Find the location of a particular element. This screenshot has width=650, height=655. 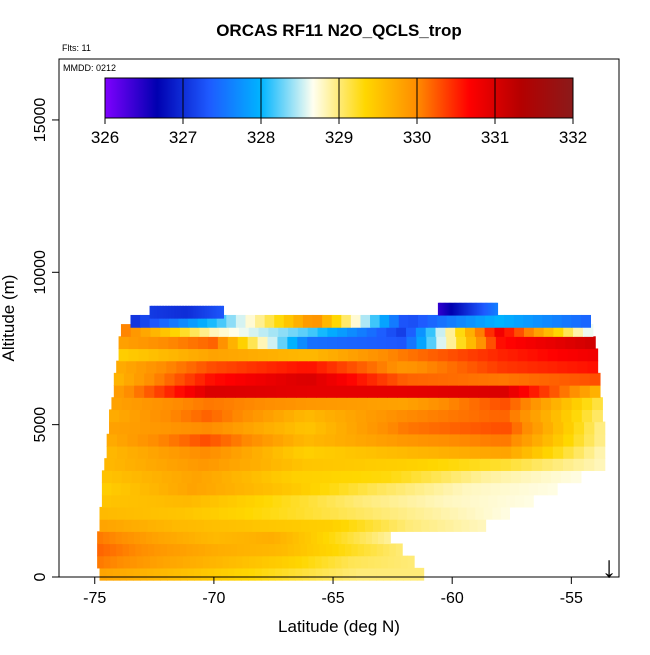

colorbar-tick-label: 326 is located at coordinates (105, 137).